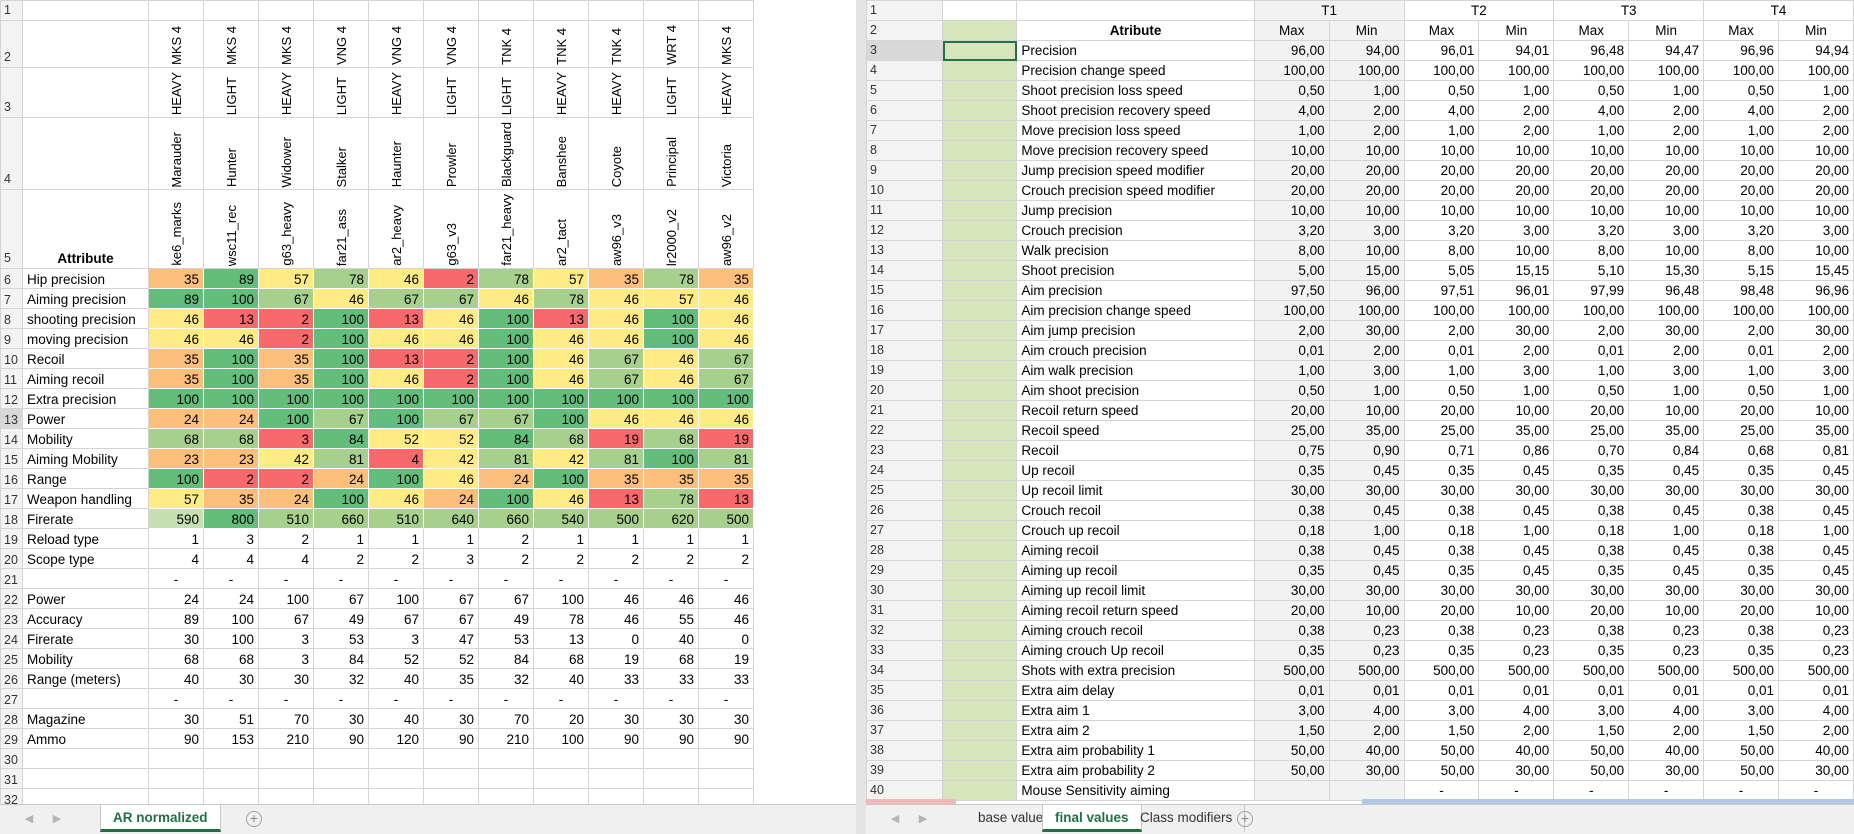  What do you see at coordinates (11, 618) in the screenshot?
I see `row-header: 23` at bounding box center [11, 618].